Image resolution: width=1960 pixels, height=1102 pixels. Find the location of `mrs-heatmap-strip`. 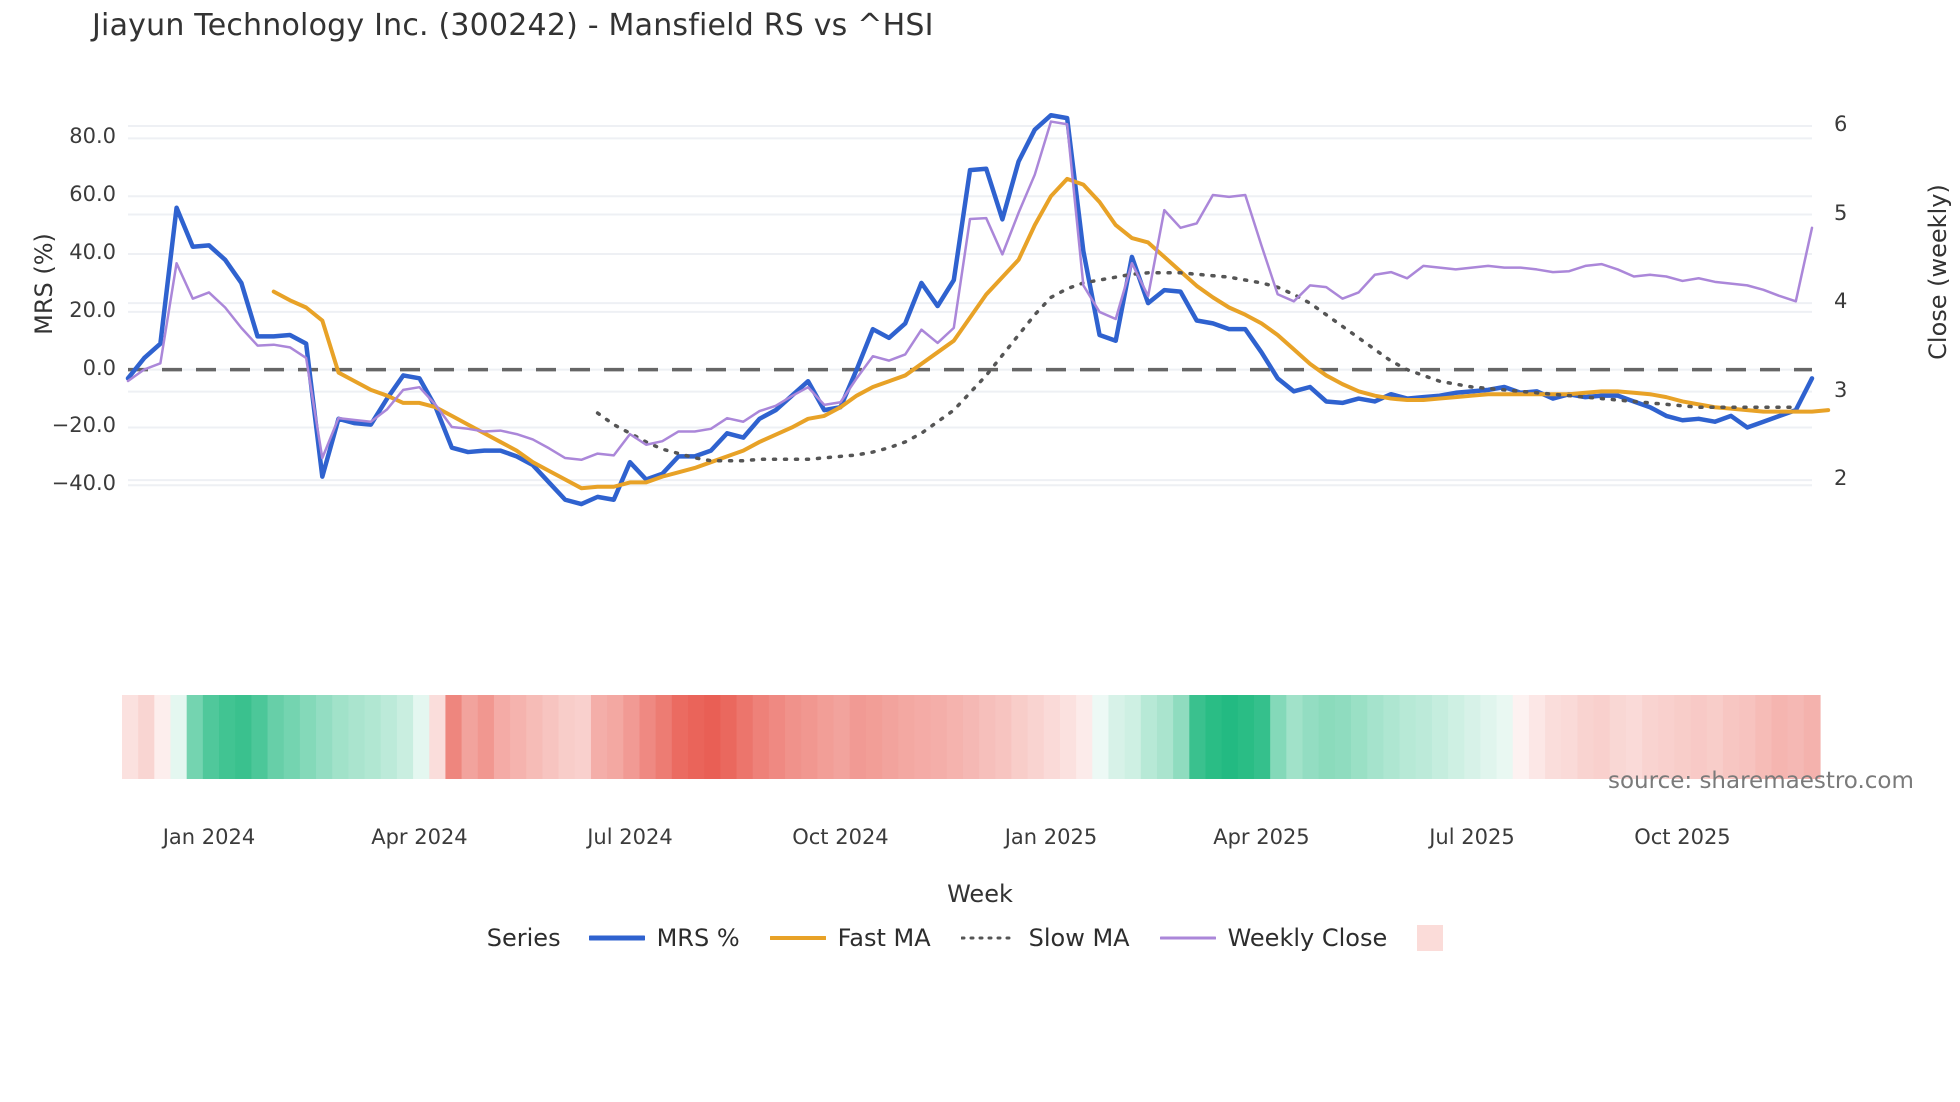

mrs-heatmap-strip is located at coordinates (971, 737).